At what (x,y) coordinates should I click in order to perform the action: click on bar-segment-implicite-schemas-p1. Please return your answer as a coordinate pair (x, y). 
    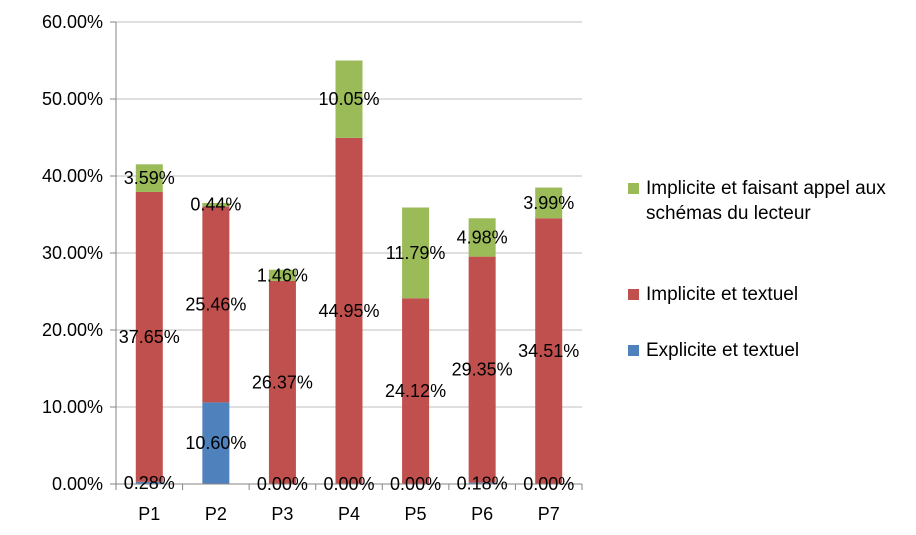
    Looking at the image, I should click on (149, 178).